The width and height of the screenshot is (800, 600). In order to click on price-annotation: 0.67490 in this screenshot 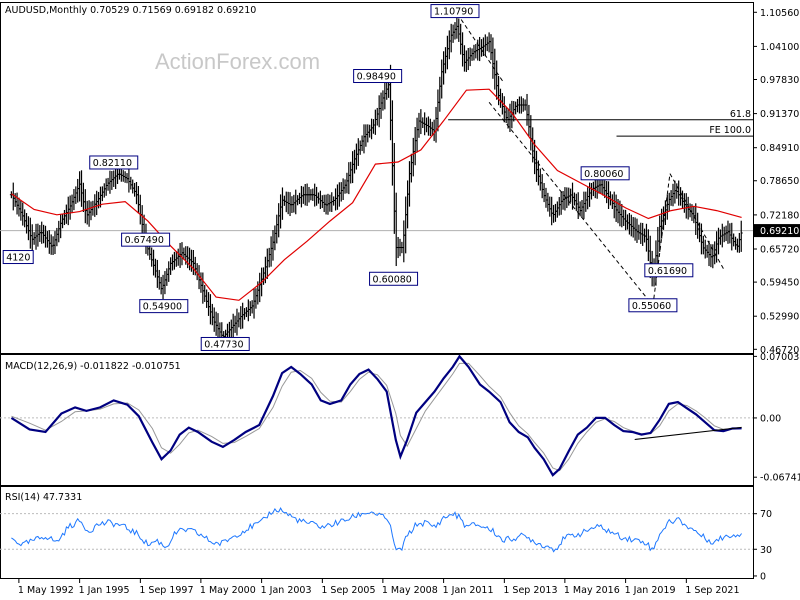, I will do `click(146, 239)`.